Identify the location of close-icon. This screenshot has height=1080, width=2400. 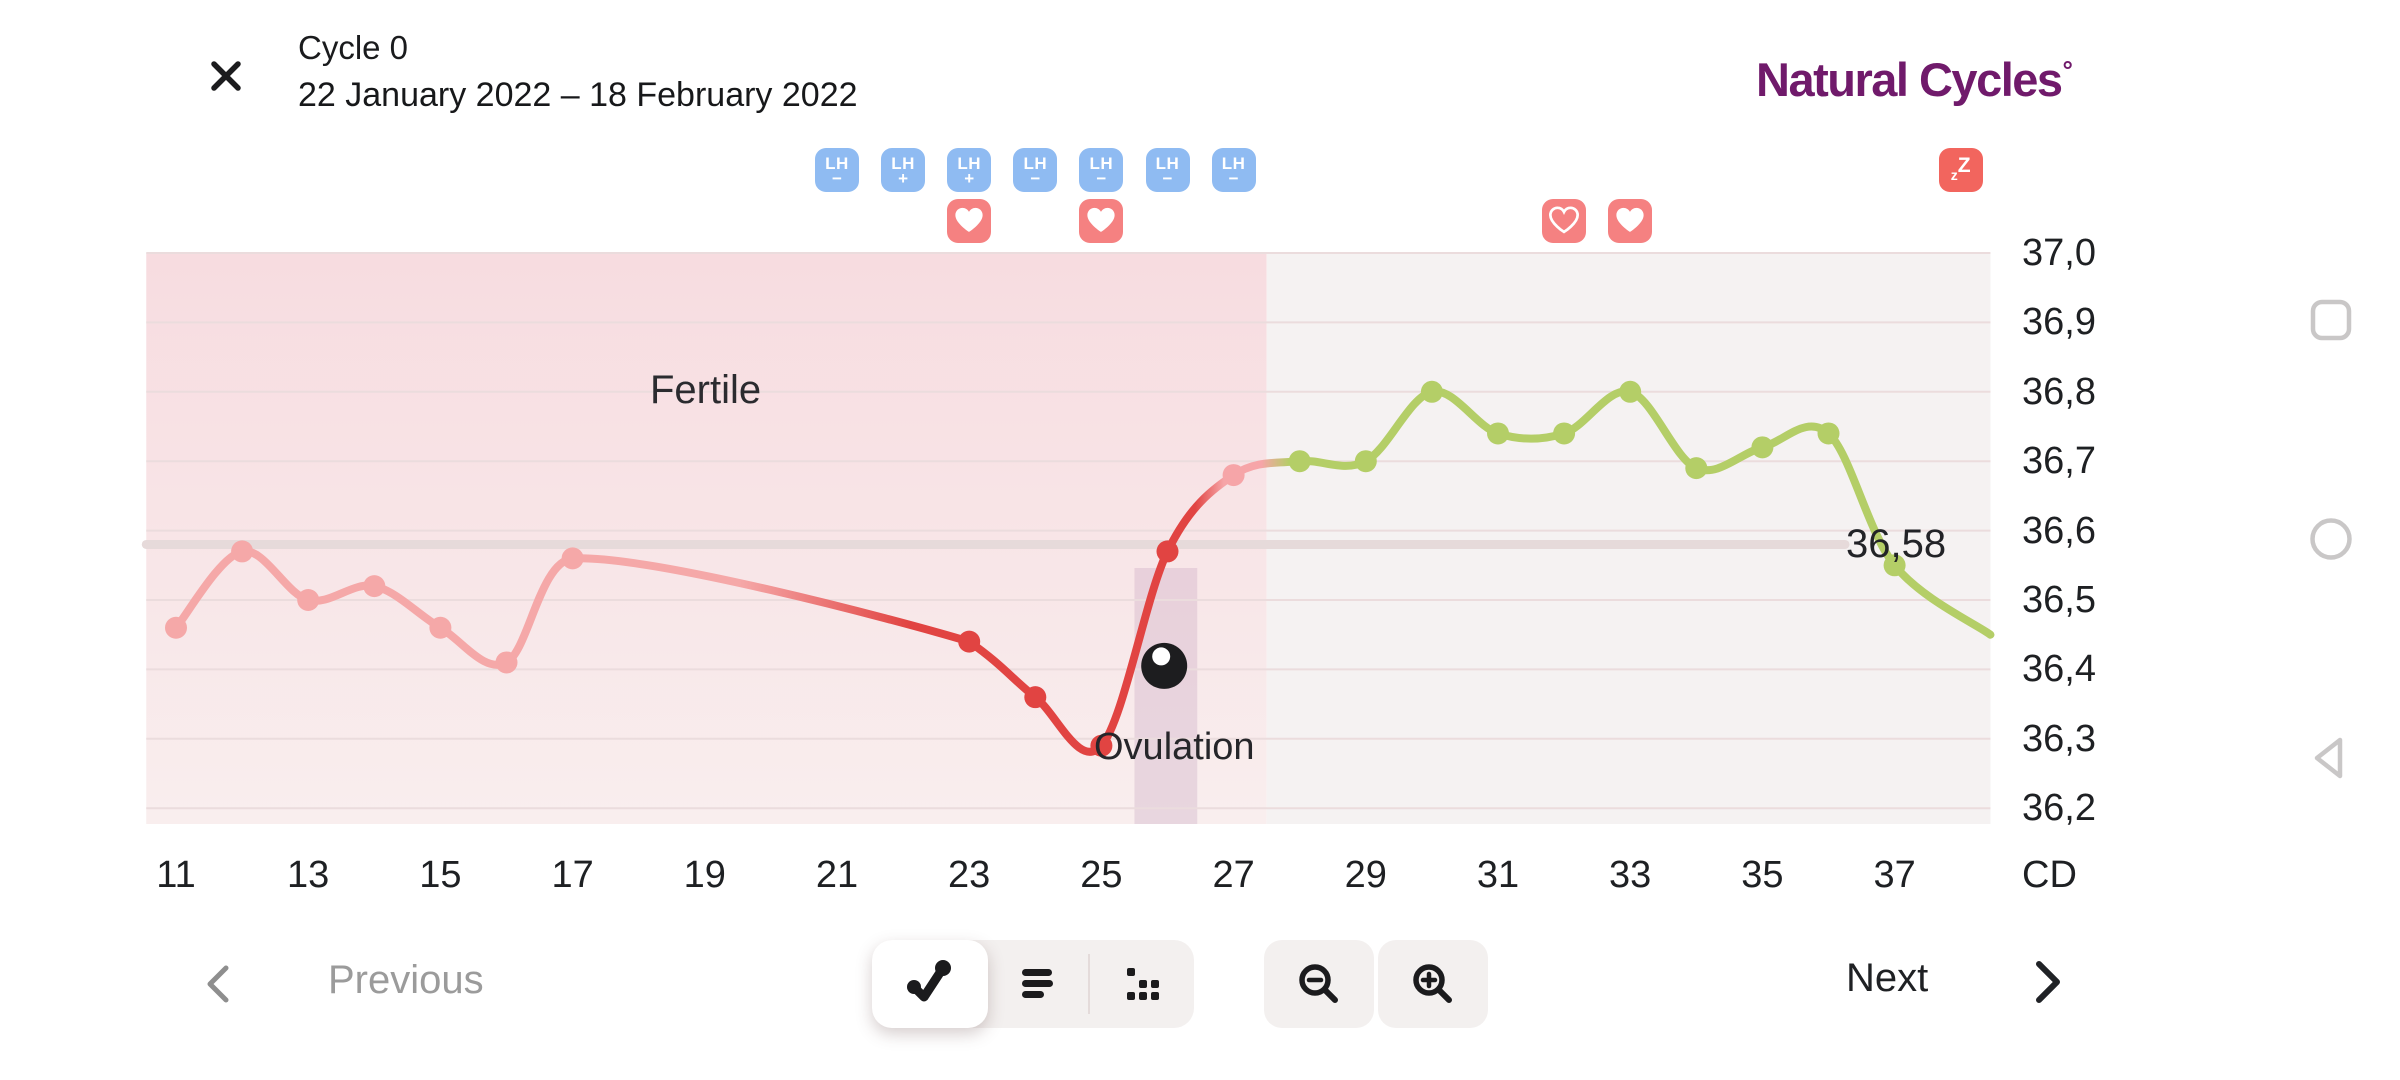
(226, 76).